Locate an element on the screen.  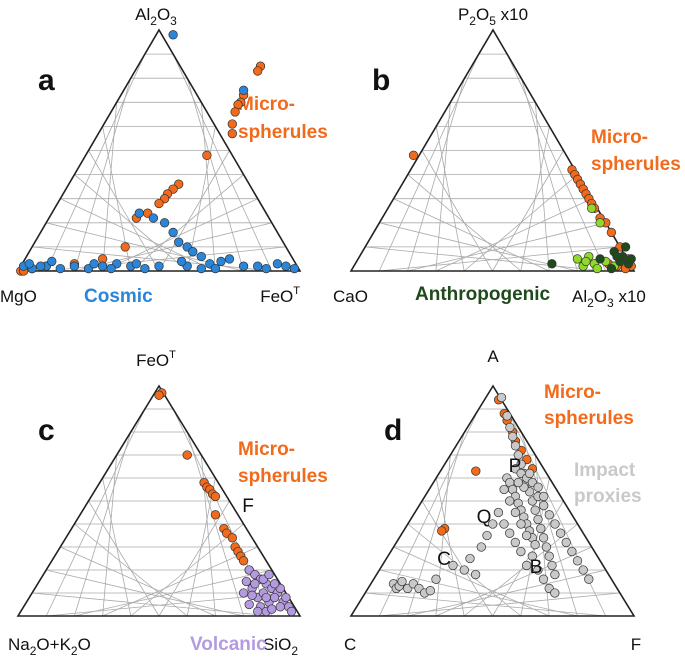
annotation-cosmic: Cosmic is located at coordinates (118, 296).